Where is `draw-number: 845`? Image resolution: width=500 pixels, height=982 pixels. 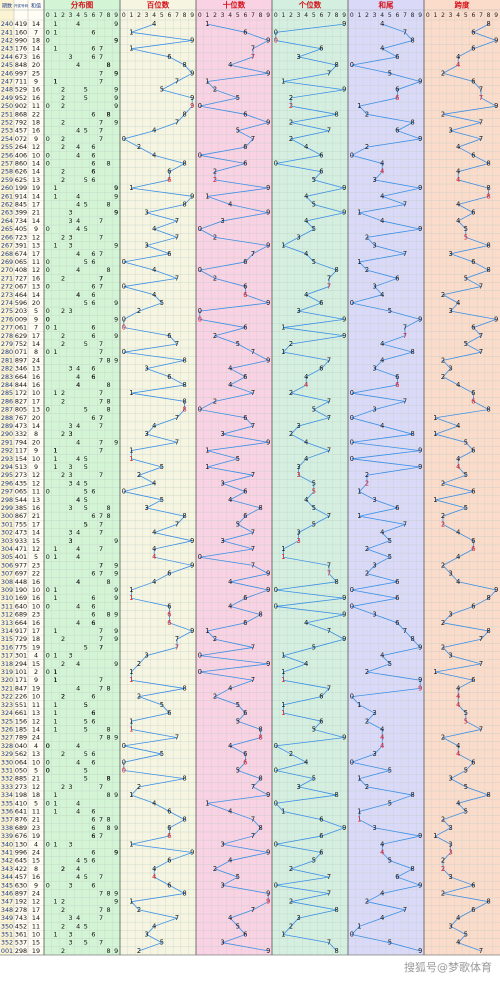
draw-number: 845 is located at coordinates (21, 205).